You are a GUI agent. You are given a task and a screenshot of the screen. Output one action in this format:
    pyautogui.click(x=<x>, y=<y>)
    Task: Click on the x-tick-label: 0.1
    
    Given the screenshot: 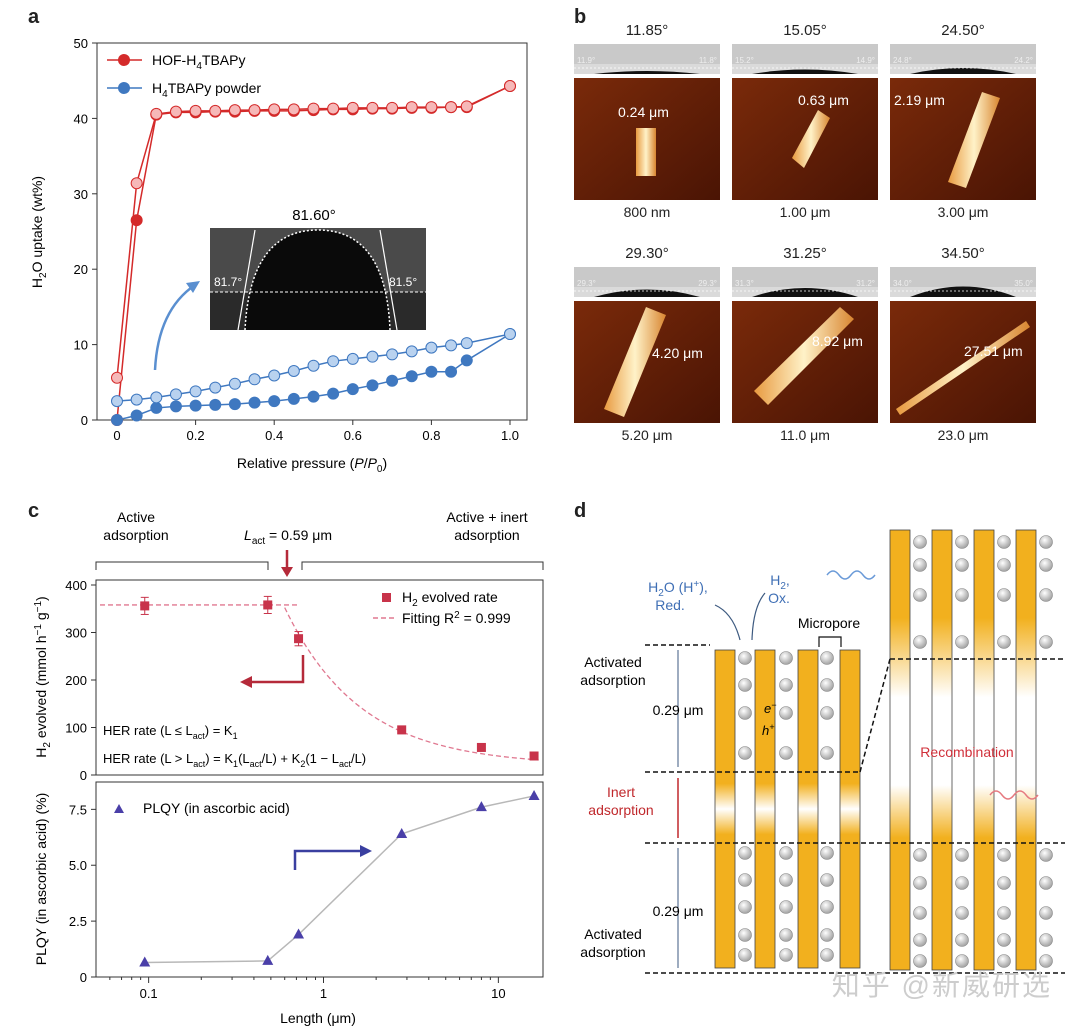 What is the action you would take?
    pyautogui.click(x=149, y=993)
    